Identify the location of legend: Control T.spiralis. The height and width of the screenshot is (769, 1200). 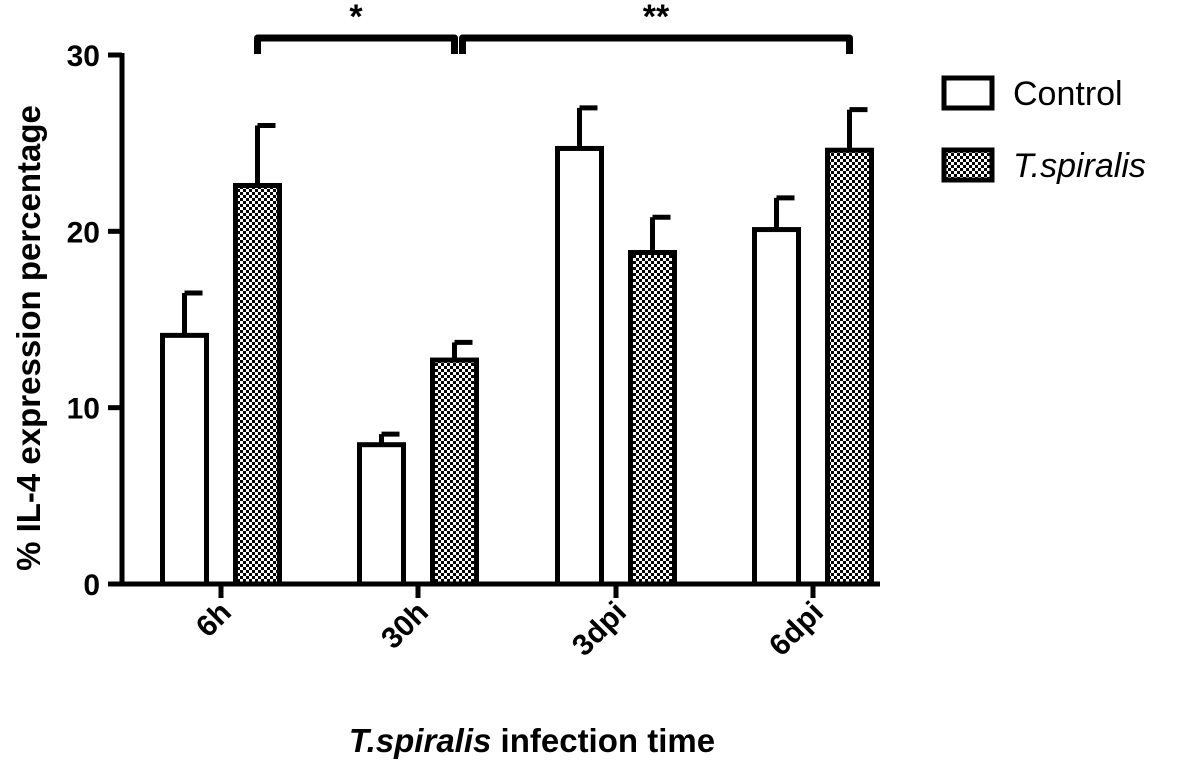
(1043, 130).